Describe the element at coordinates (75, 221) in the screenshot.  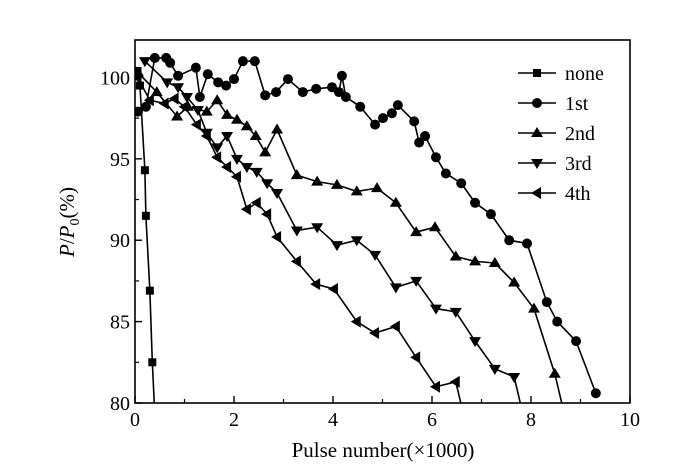
I see `y-label-sub: 0` at that location.